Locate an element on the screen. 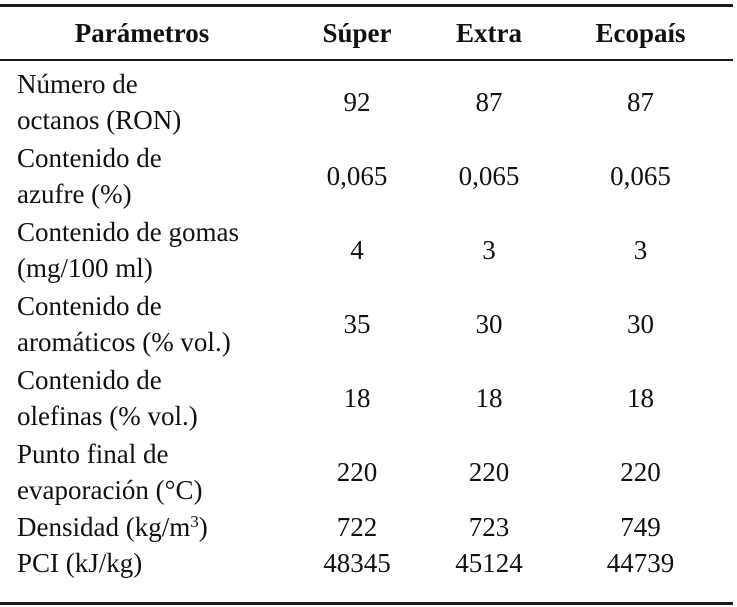 This screenshot has height=607, width=737. table-row: Densidad (kg/m3) 722 723 749 is located at coordinates (366, 527).